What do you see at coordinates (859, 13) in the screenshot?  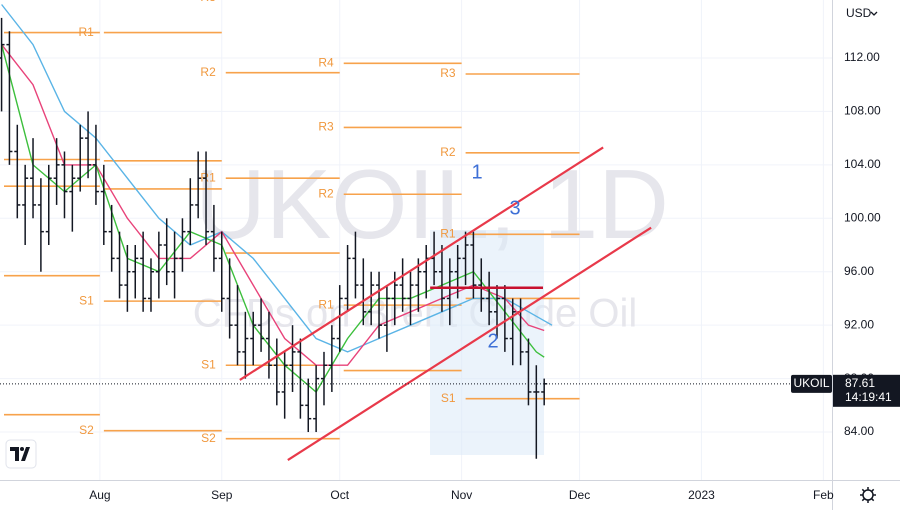 I see `currency: USD` at bounding box center [859, 13].